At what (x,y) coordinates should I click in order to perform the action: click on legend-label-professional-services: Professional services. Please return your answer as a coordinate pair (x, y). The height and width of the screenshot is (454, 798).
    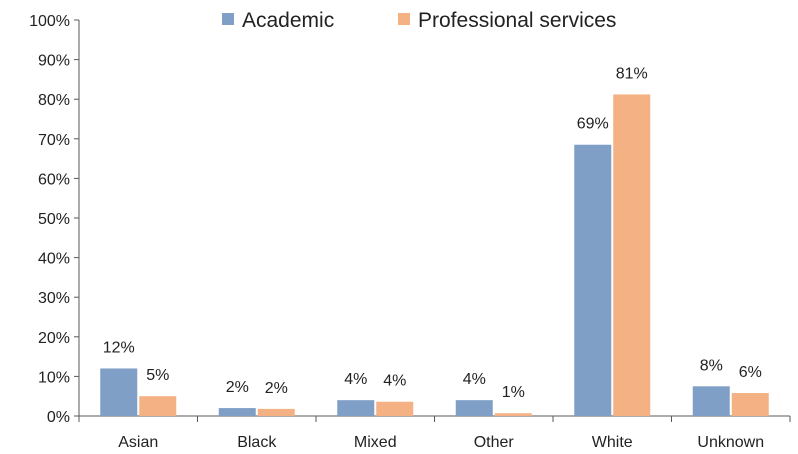
    Looking at the image, I should click on (517, 20).